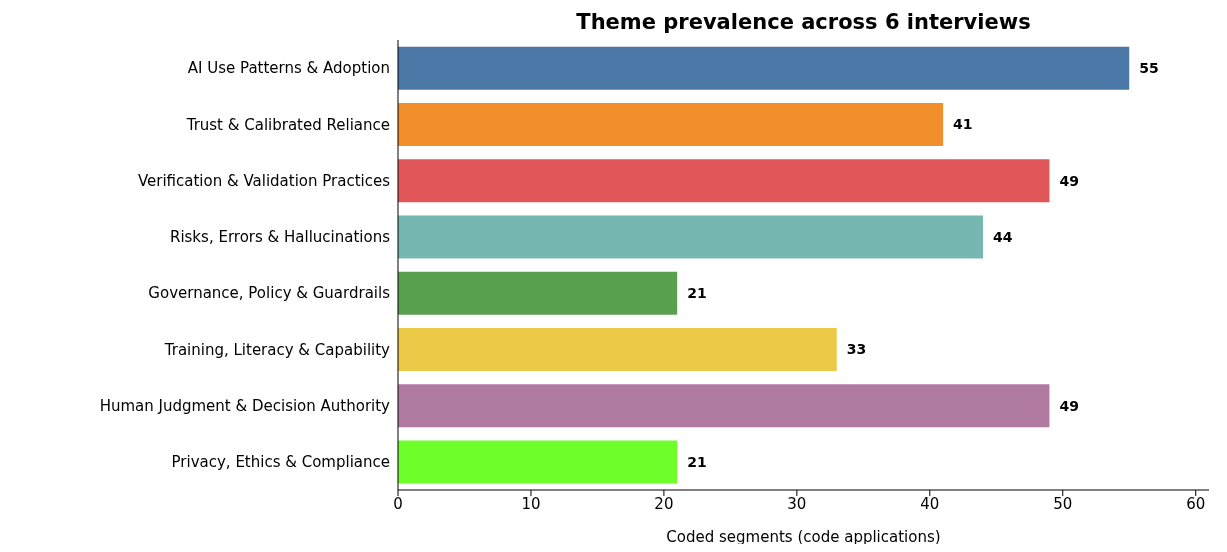  Describe the element at coordinates (1063, 503) in the screenshot. I see `x-tick-label: 50` at that location.